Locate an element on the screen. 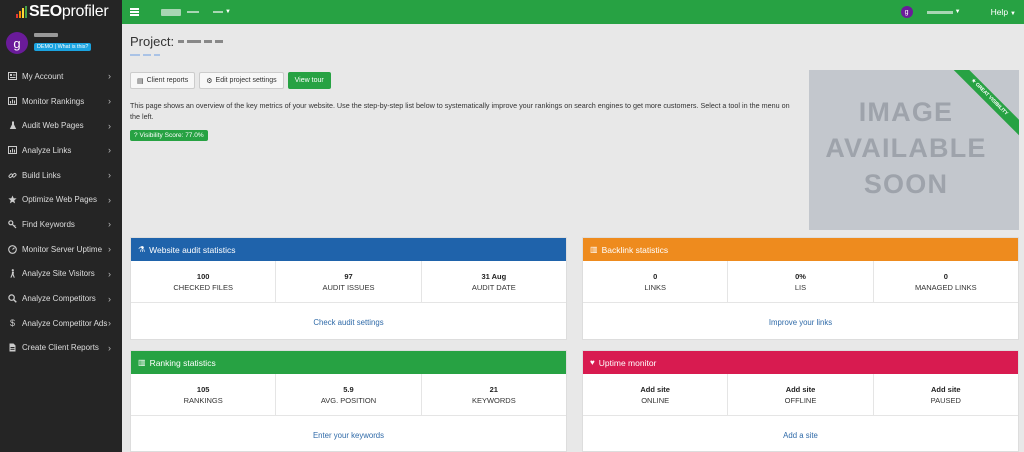  avatar: g is located at coordinates (17, 43).